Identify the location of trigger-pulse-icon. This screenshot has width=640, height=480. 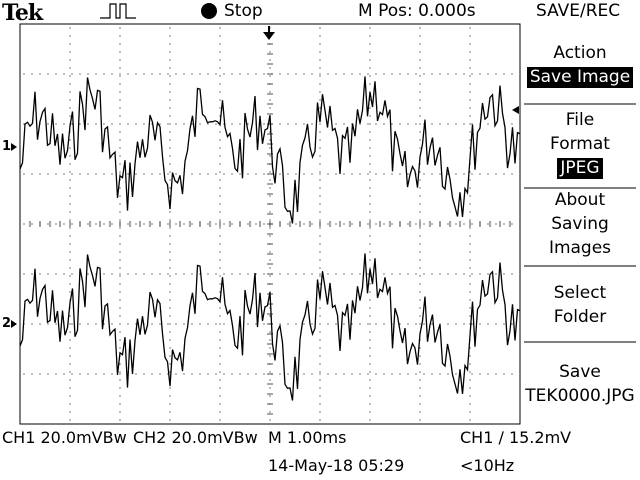
(118, 11).